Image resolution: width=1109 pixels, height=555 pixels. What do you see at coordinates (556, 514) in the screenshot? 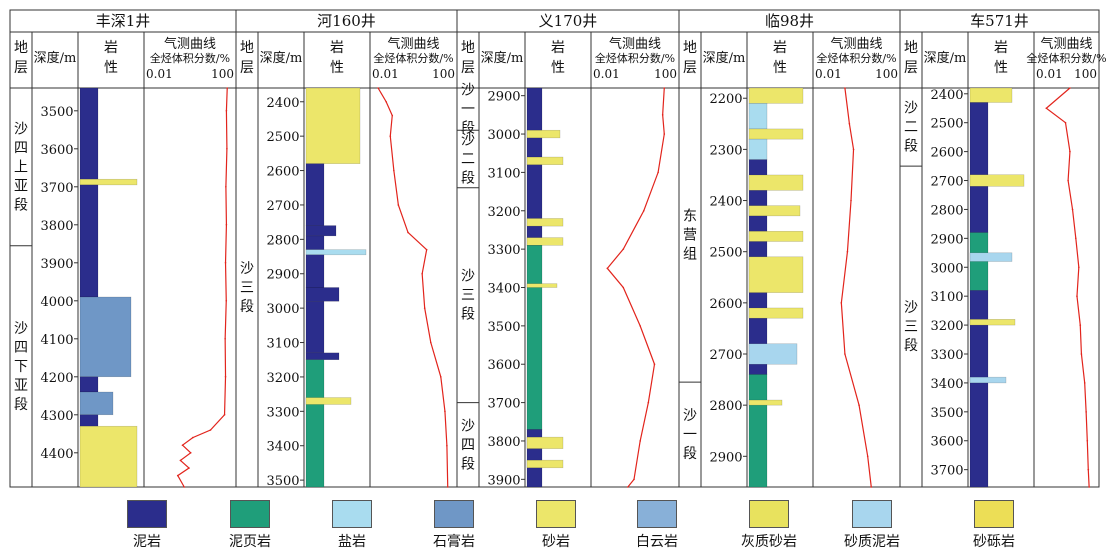
I see `legend-swatch-sandstone` at bounding box center [556, 514].